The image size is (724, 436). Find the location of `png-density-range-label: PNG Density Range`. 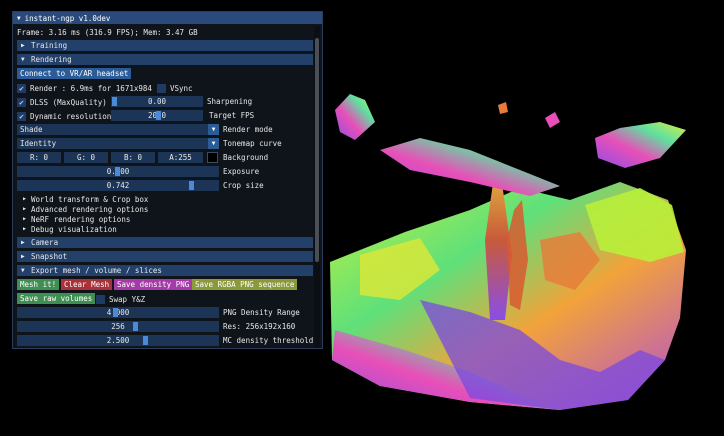

png-density-range-label: PNG Density Range is located at coordinates (261, 312).